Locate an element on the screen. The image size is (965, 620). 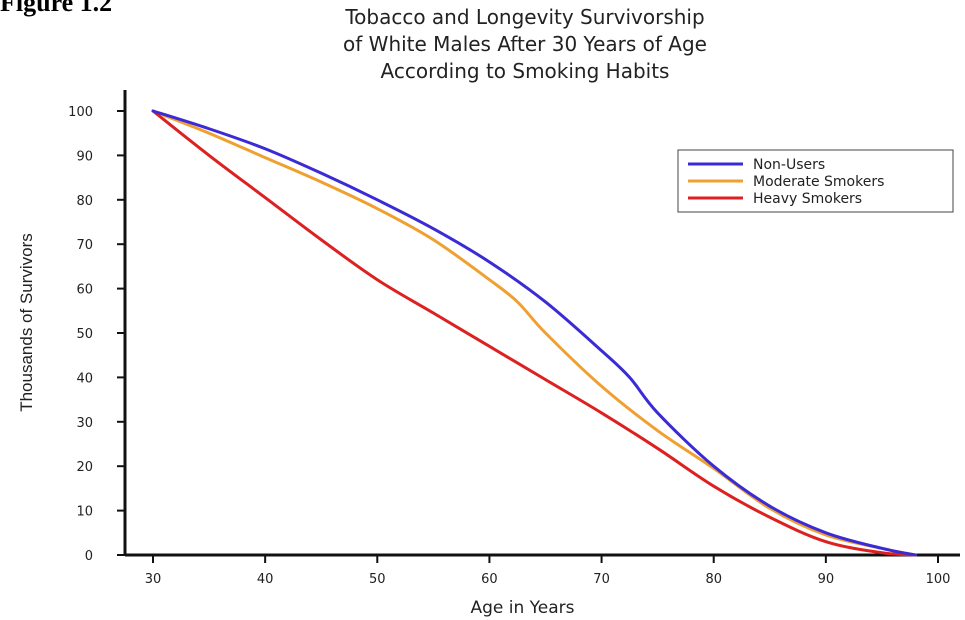
y-tick-label-70: 70 is located at coordinates (84, 245).